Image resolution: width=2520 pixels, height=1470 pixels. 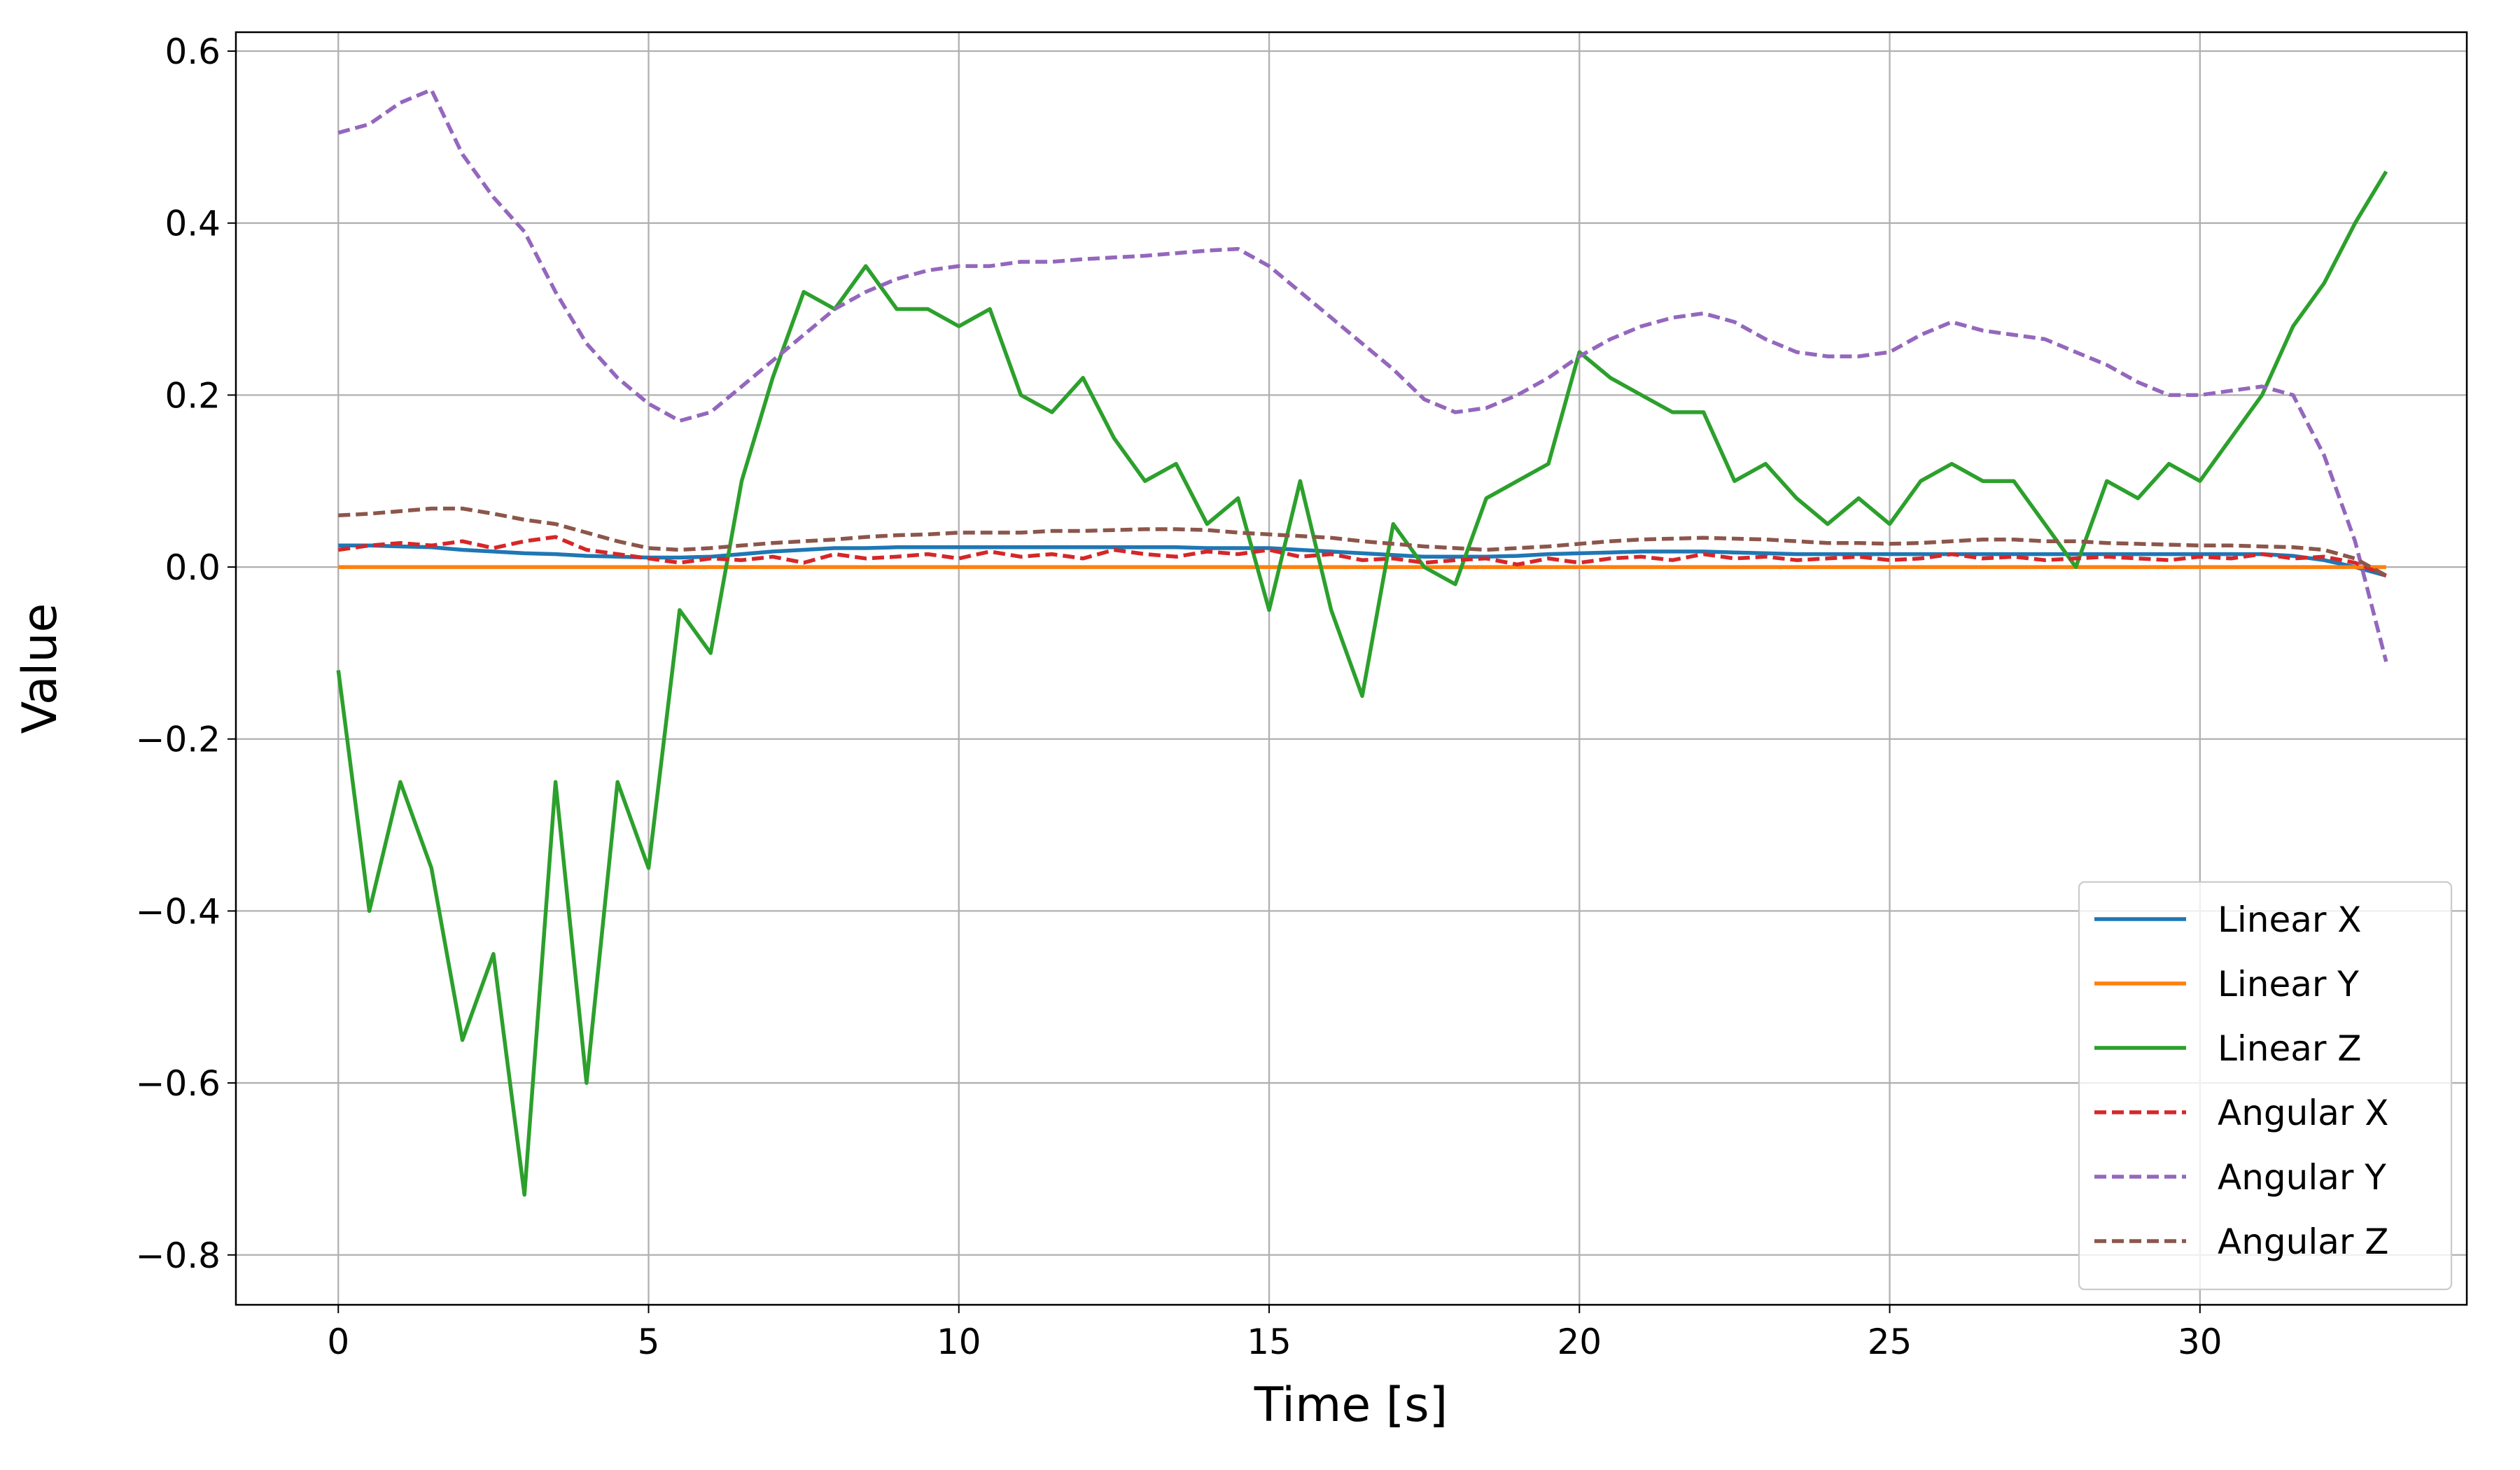 I want to click on y-axis-title: Value, so click(x=40, y=668).